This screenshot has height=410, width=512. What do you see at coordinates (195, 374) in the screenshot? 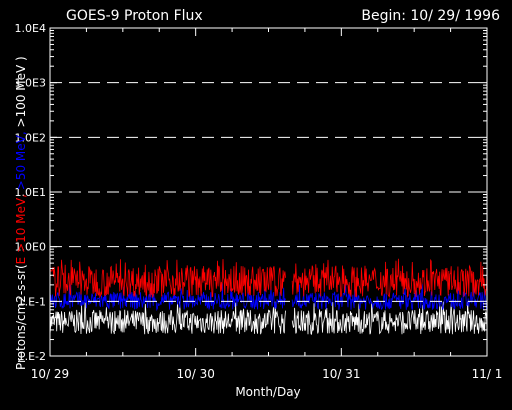
I see `x-tick-label: 10/ 30` at bounding box center [195, 374].